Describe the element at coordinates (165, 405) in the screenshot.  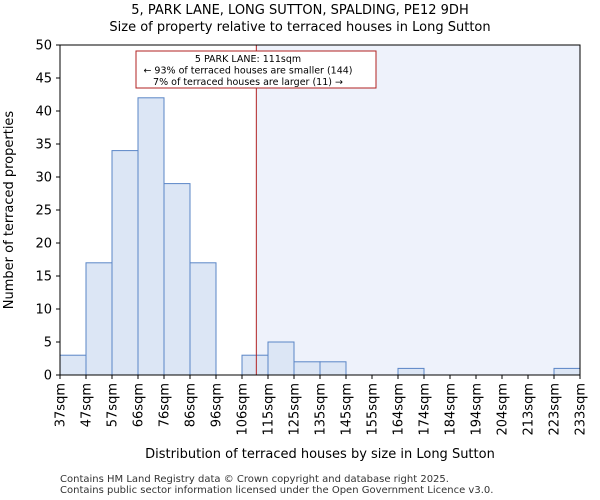
I see `x-tick-label: 76sqm` at that location.